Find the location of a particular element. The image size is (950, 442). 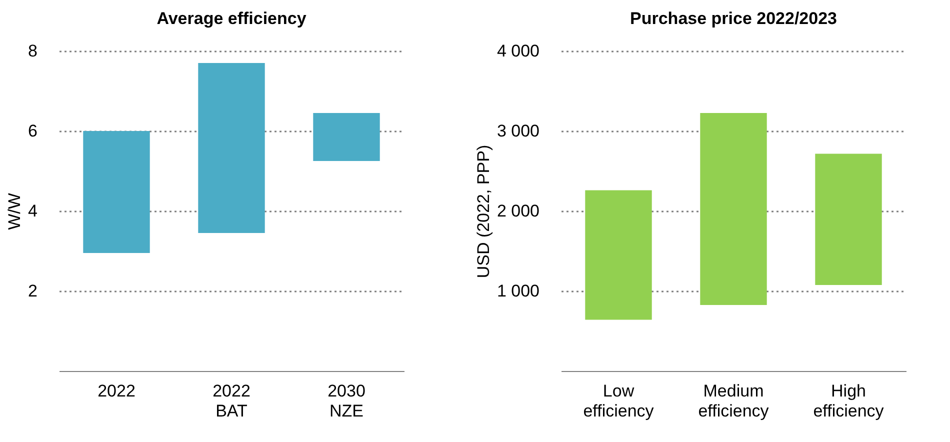

y-tick-label: 1 000 is located at coordinates (518, 291).